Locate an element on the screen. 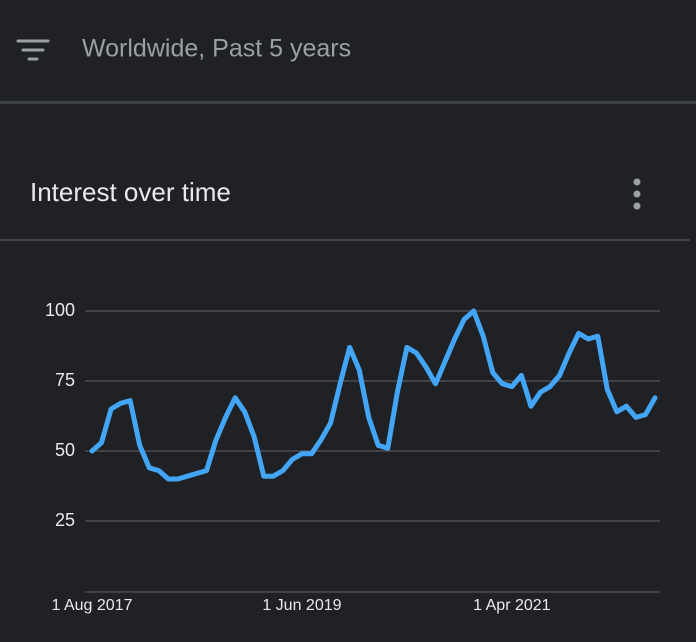 The height and width of the screenshot is (642, 696). y-tick-label: 25 is located at coordinates (65, 520).